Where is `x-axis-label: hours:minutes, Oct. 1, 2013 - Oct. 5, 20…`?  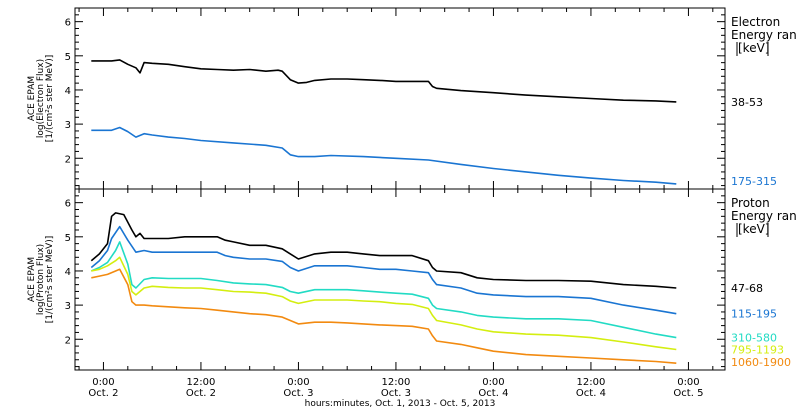
x-axis-label: hours:minutes, Oct. 1, 2013 - Oct. 5, 20… is located at coordinates (400, 404).